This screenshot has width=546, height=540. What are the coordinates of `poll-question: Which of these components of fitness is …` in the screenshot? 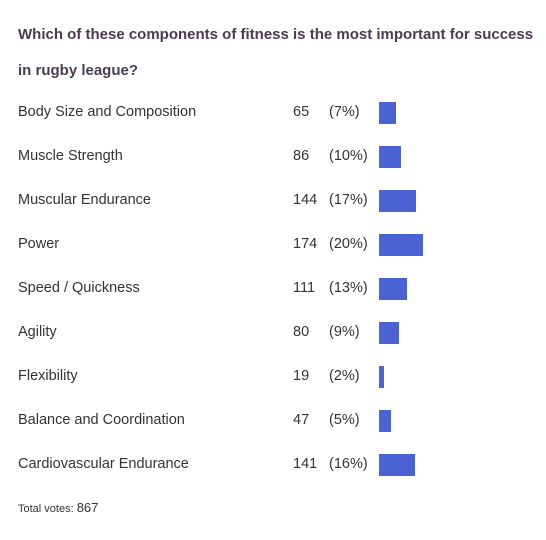 It's located at (276, 52).